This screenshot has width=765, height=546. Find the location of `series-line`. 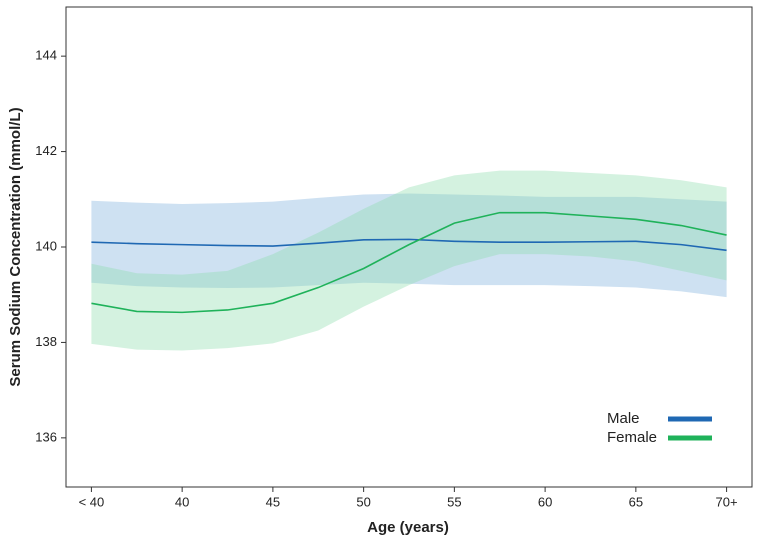

series-line is located at coordinates (409, 245).